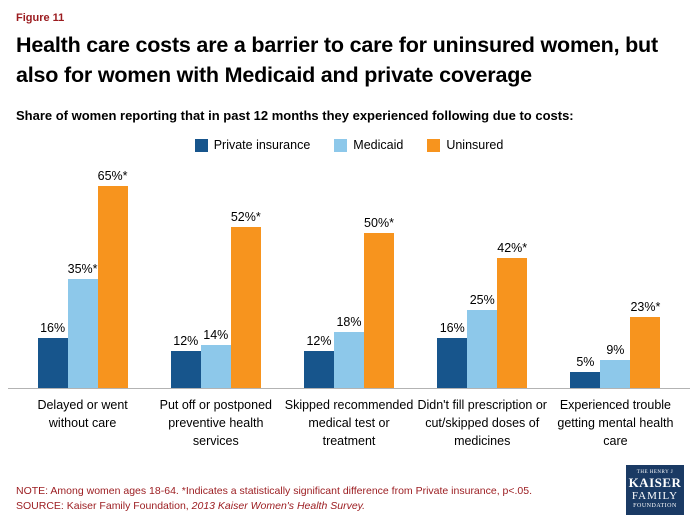 The height and width of the screenshot is (523, 698). What do you see at coordinates (216, 335) in the screenshot?
I see `bar-value-label: 14%` at bounding box center [216, 335].